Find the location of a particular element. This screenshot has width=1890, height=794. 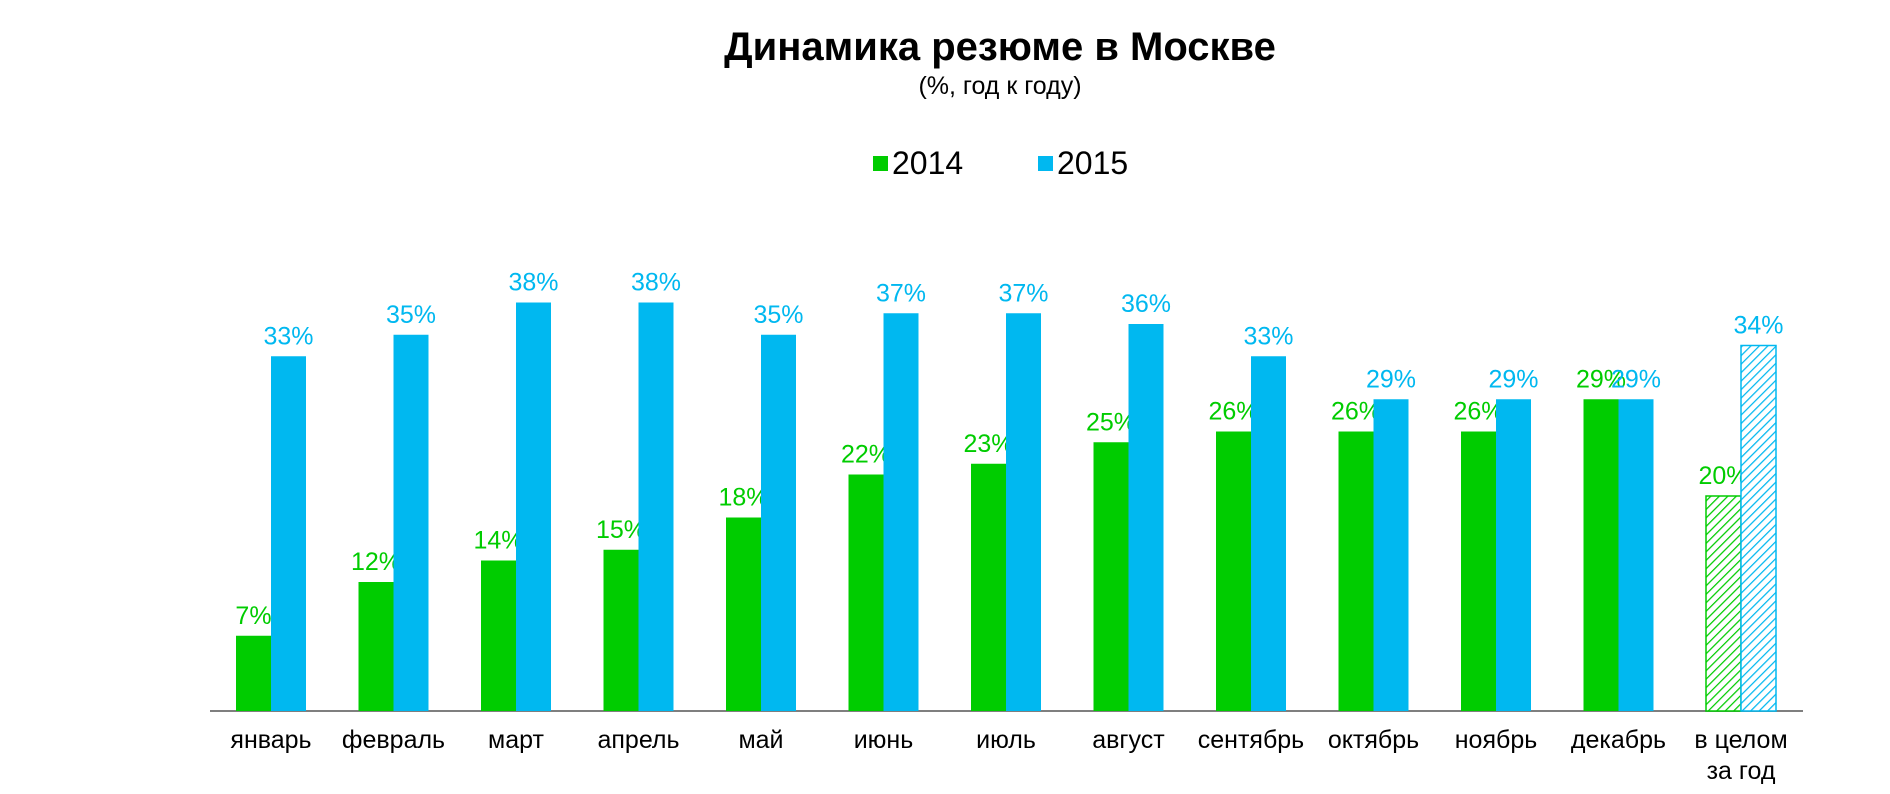

data-label-2015-1: 35% is located at coordinates (411, 315).